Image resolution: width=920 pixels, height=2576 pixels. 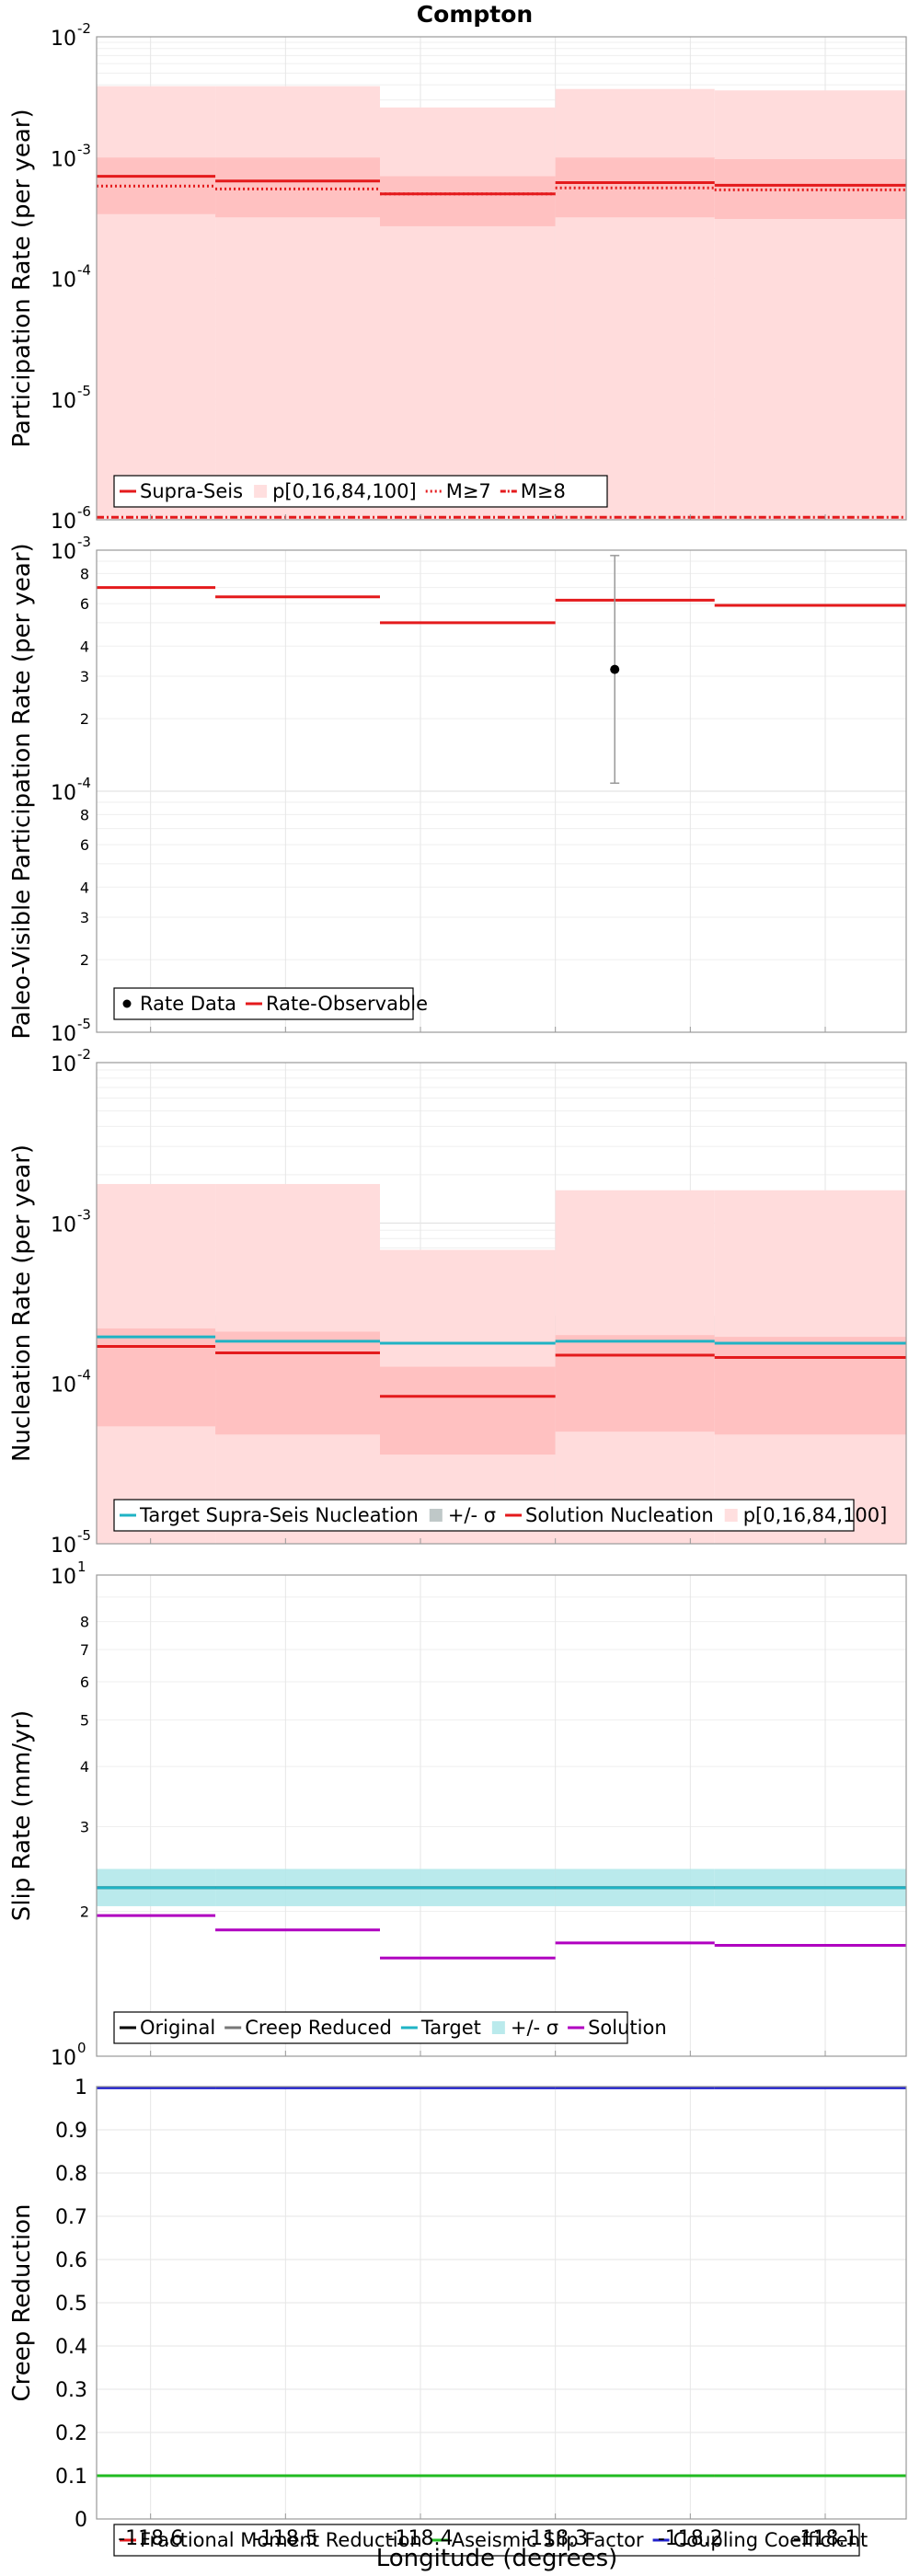 I want to click on y-tick-exponent: 1, so click(x=81, y=1566).